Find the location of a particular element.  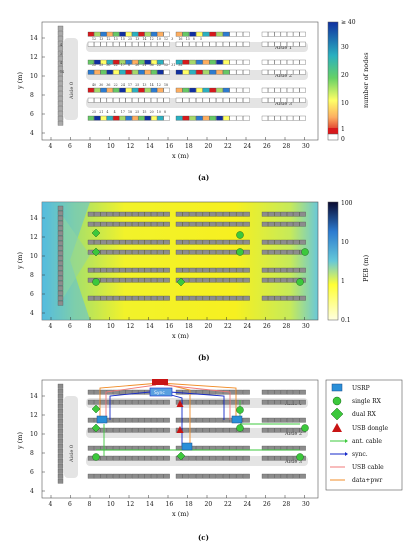

node-count-label: 40 is located at coordinates (94, 85).